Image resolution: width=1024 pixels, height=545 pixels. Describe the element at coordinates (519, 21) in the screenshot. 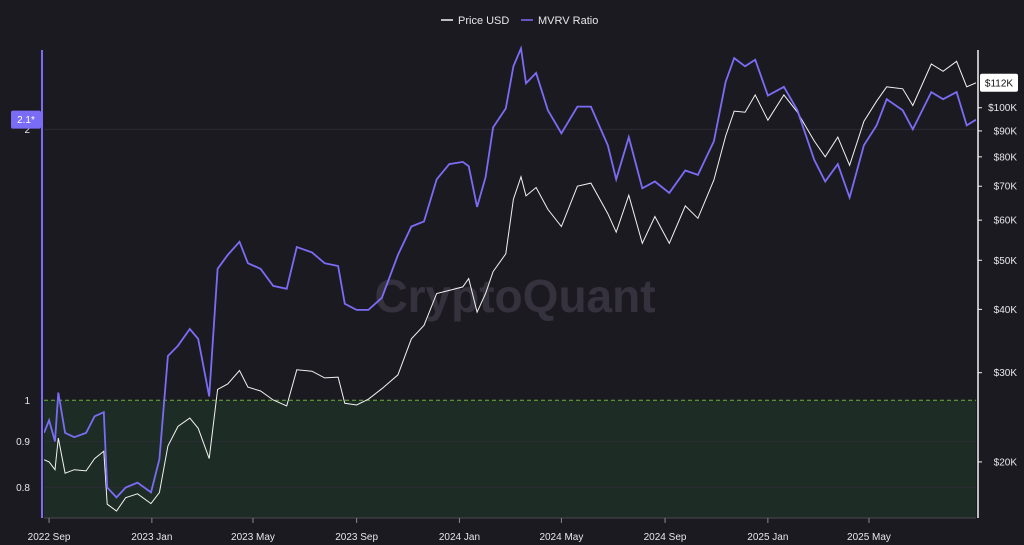

I see `legend: Price USD MVRV Ratio` at that location.